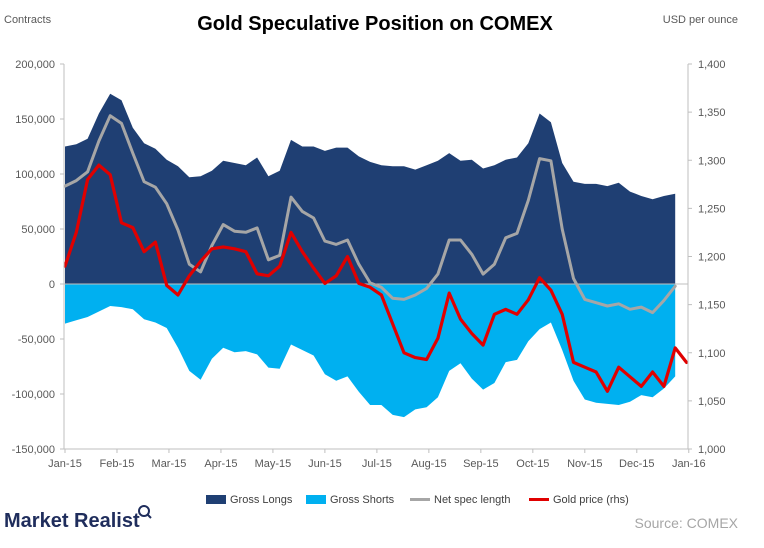 Image resolution: width=764 pixels, height=548 pixels. I want to click on x-tick-label: May-15, so click(273, 464).